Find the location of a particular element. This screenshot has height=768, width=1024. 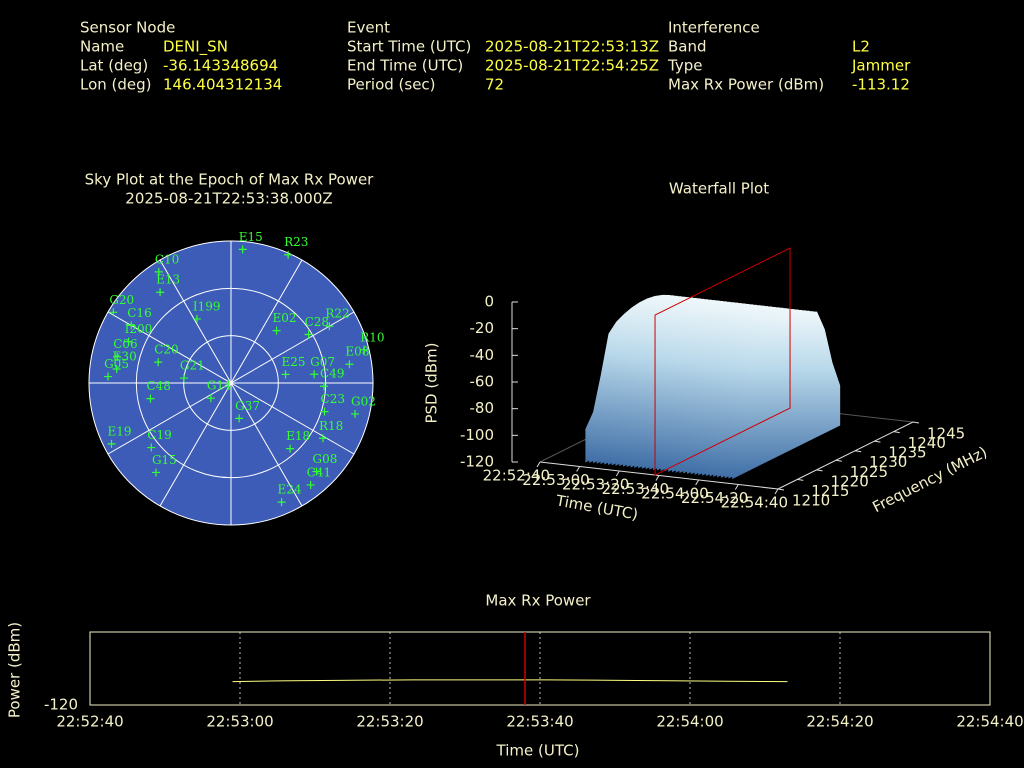

satellite-label: C41 is located at coordinates (319, 472).